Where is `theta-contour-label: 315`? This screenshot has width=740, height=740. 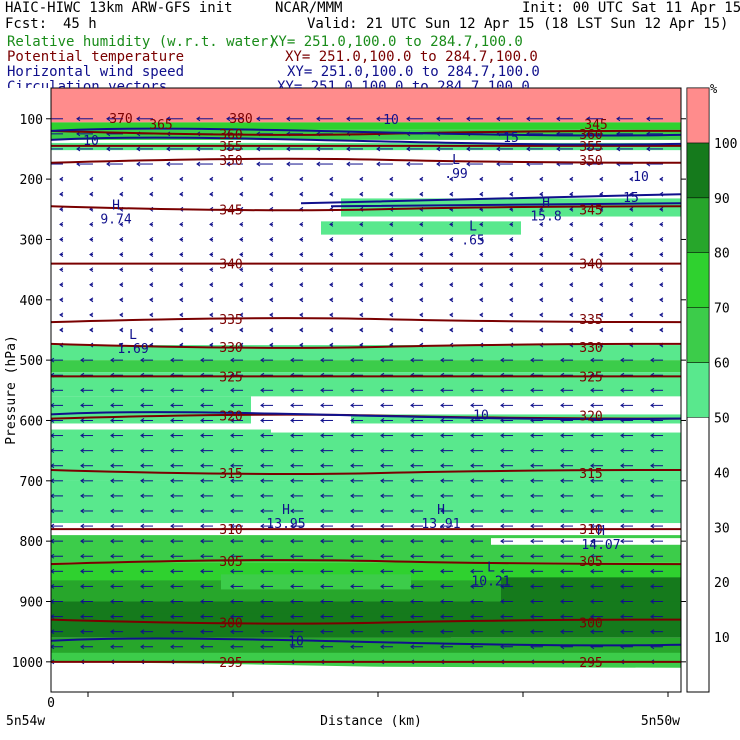
theta-contour-label: 315 is located at coordinates (230, 474).